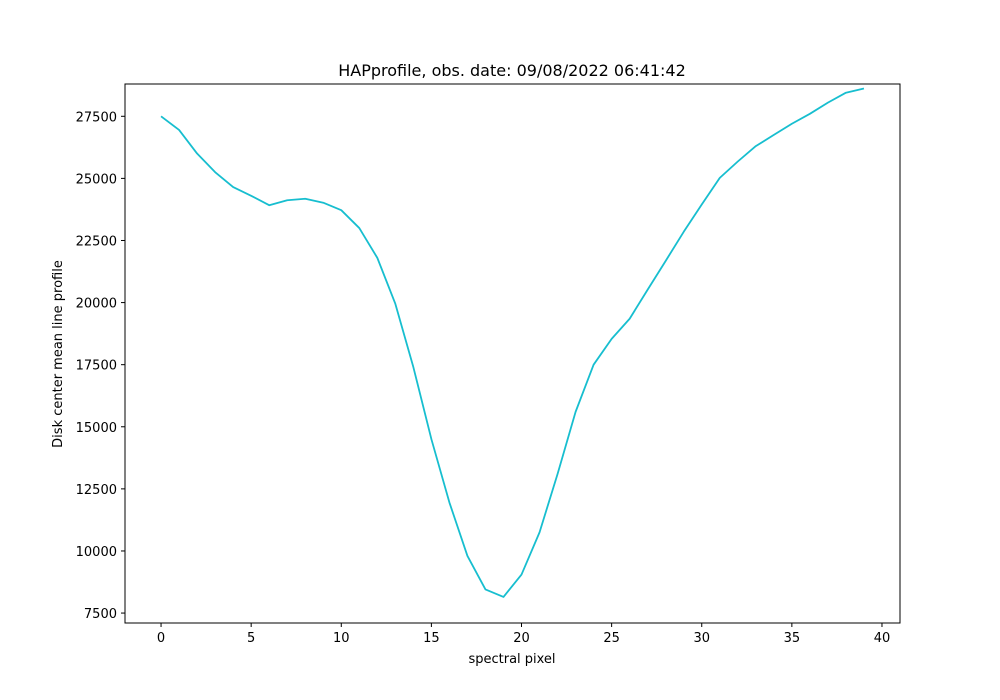 This screenshot has width=1000, height=700. What do you see at coordinates (251, 638) in the screenshot?
I see `x-tick-label: 5` at bounding box center [251, 638].